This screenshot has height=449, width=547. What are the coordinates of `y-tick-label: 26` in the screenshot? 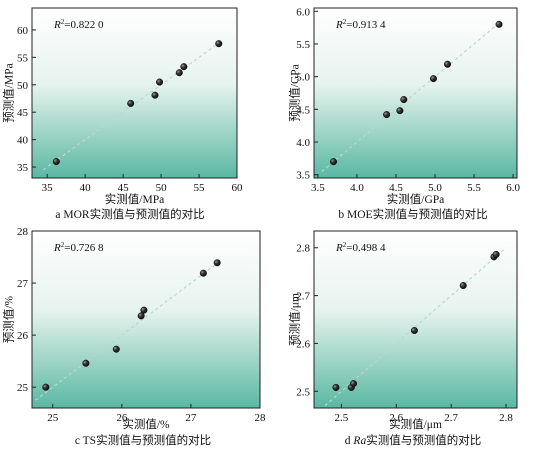 It's located at (23, 336).